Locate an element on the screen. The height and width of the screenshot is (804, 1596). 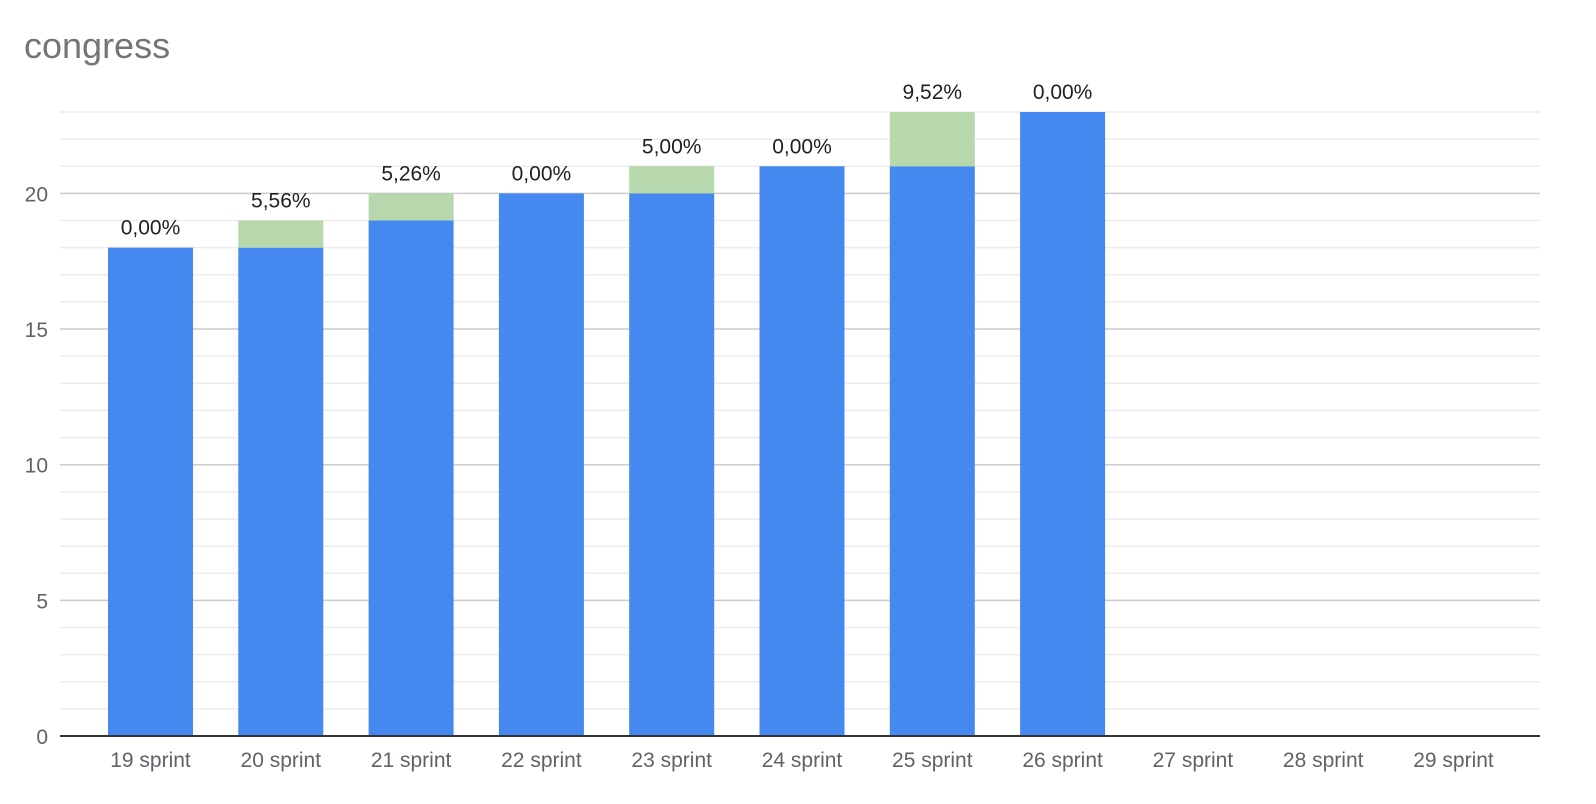
data-labels: 0,00% 5,56% 5,26% 0,00% 5,00% 0,00% 9,52% 0,00% is located at coordinates (607, 160).